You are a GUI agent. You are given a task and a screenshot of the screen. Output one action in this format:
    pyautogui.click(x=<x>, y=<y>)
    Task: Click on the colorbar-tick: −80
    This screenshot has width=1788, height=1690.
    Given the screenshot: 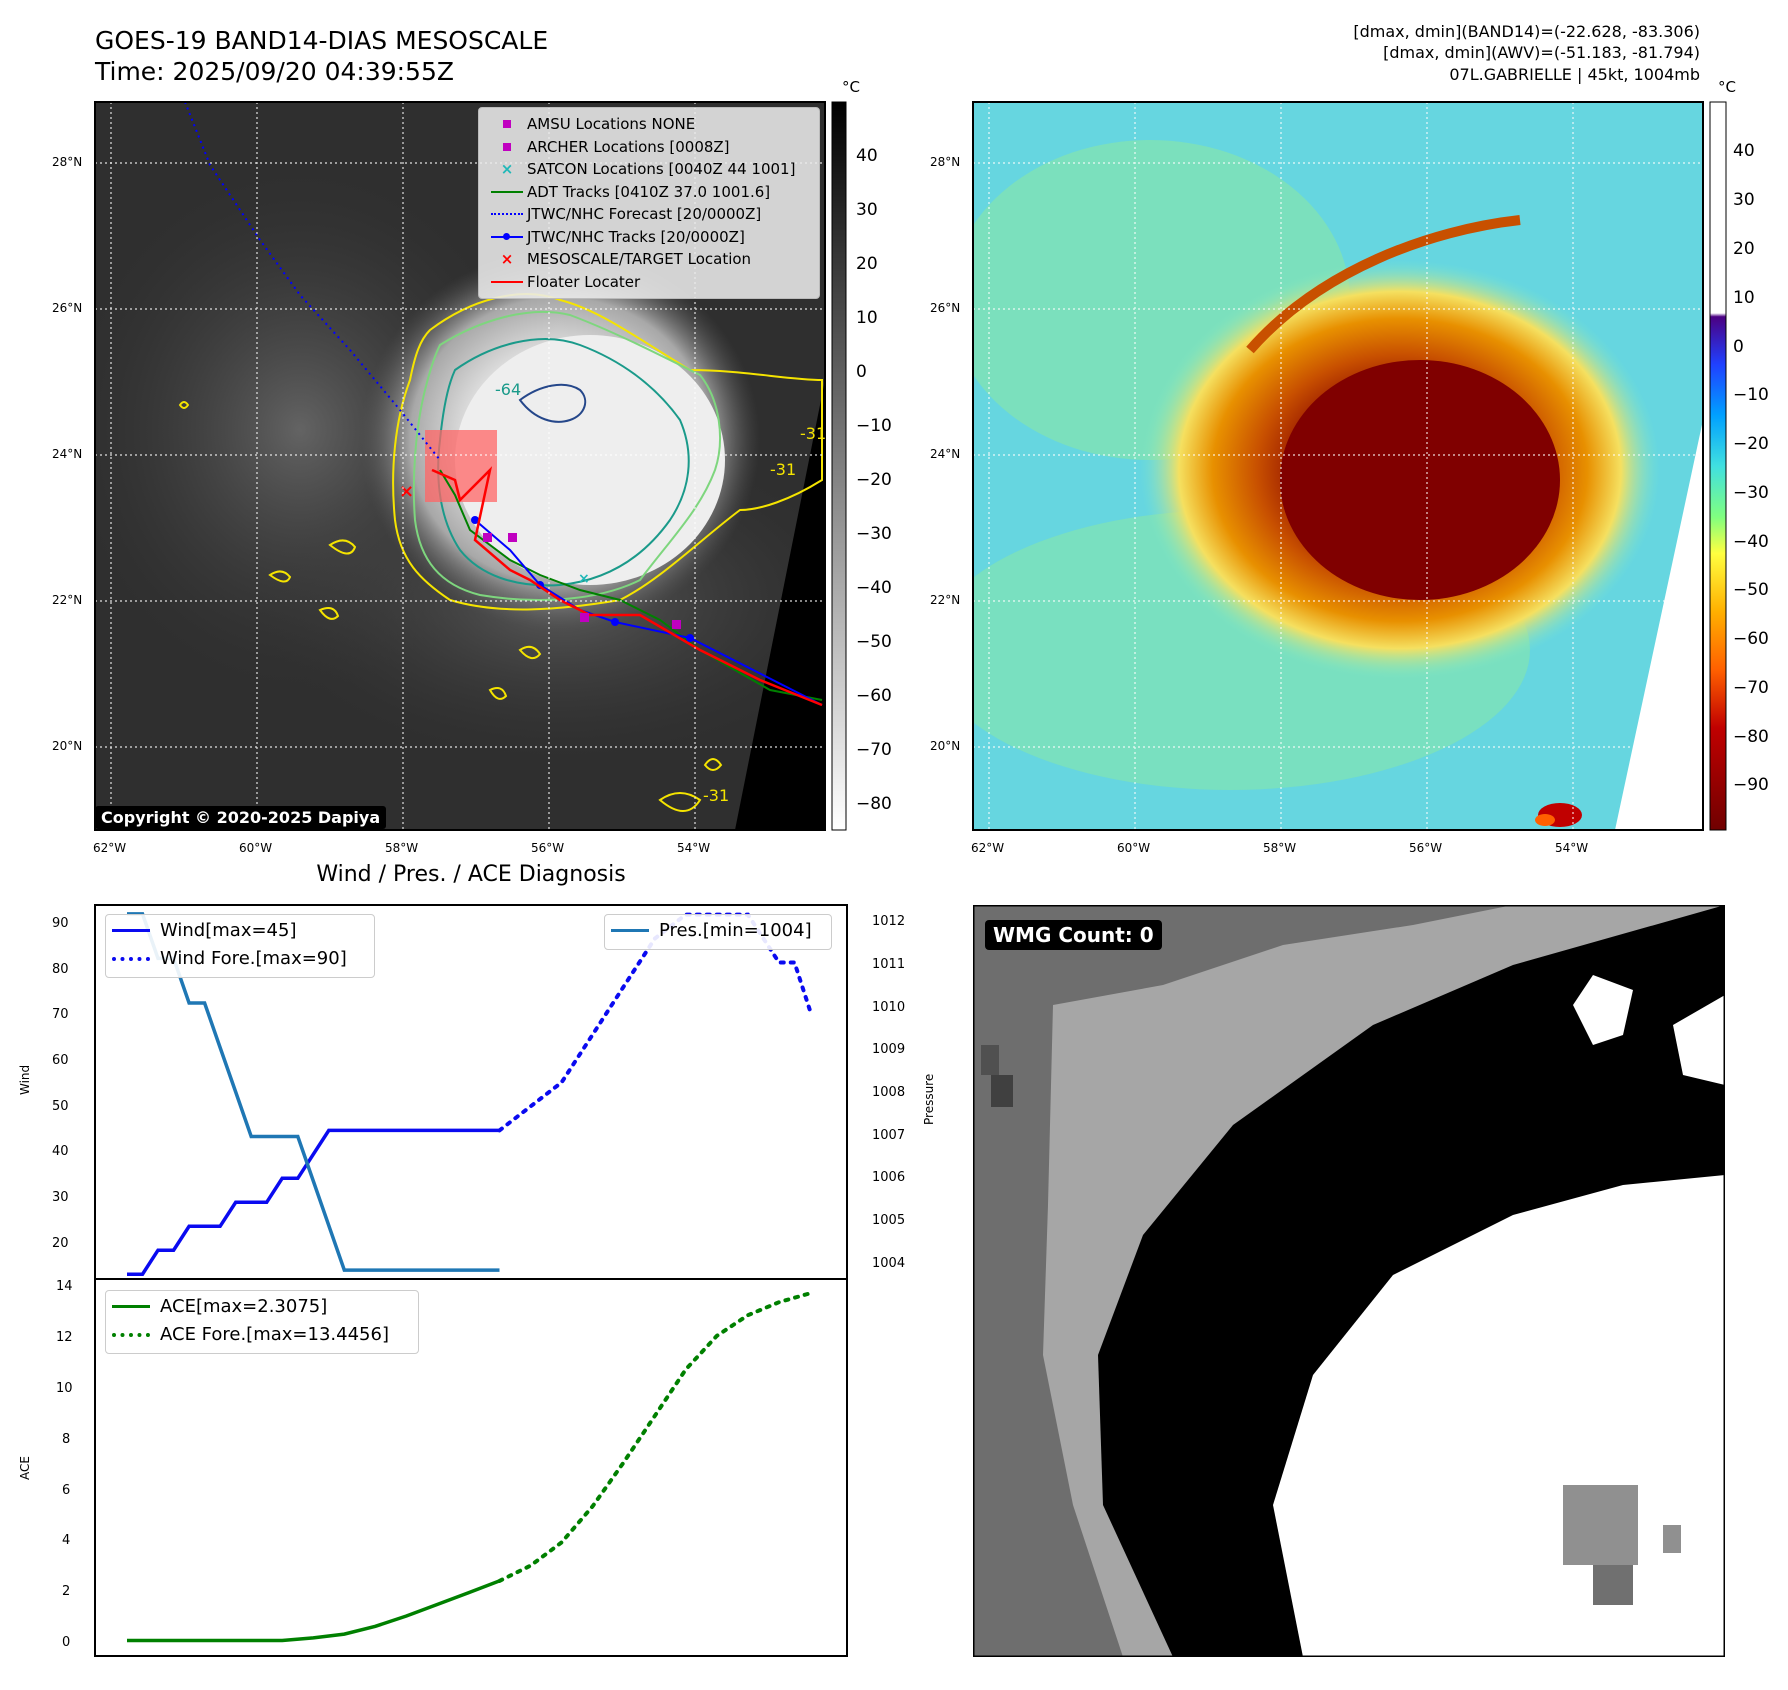 What is the action you would take?
    pyautogui.click(x=874, y=804)
    